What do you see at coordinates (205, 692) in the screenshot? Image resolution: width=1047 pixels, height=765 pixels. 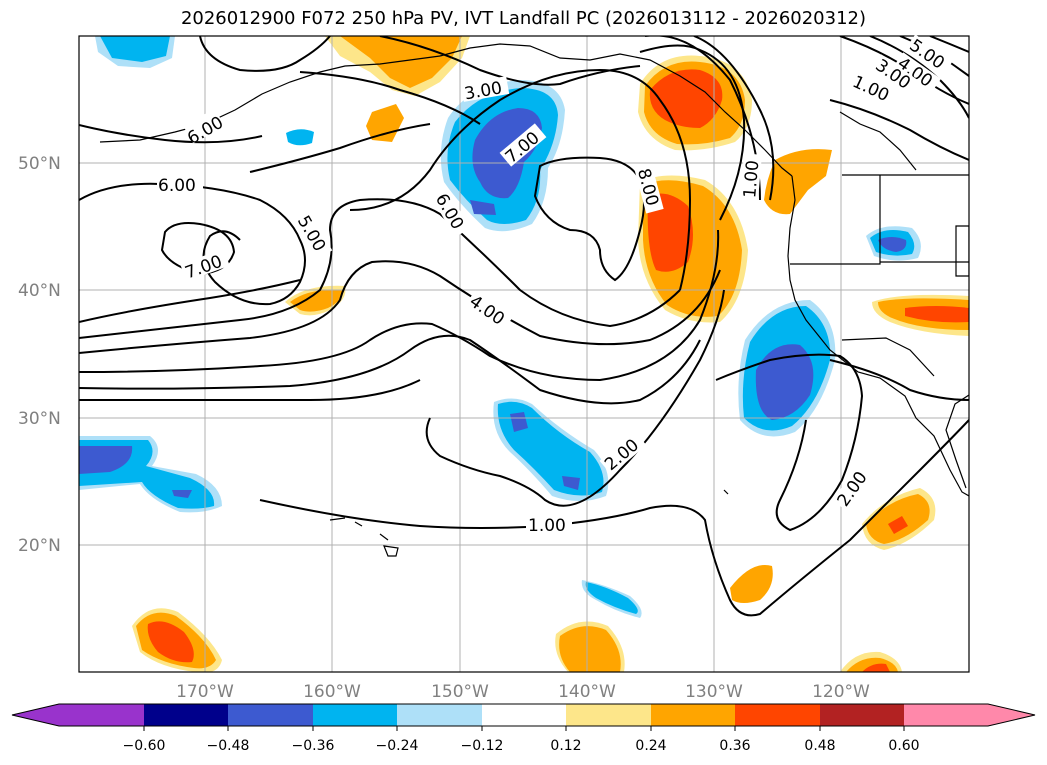 I see `lon-label: 170°W` at bounding box center [205, 692].